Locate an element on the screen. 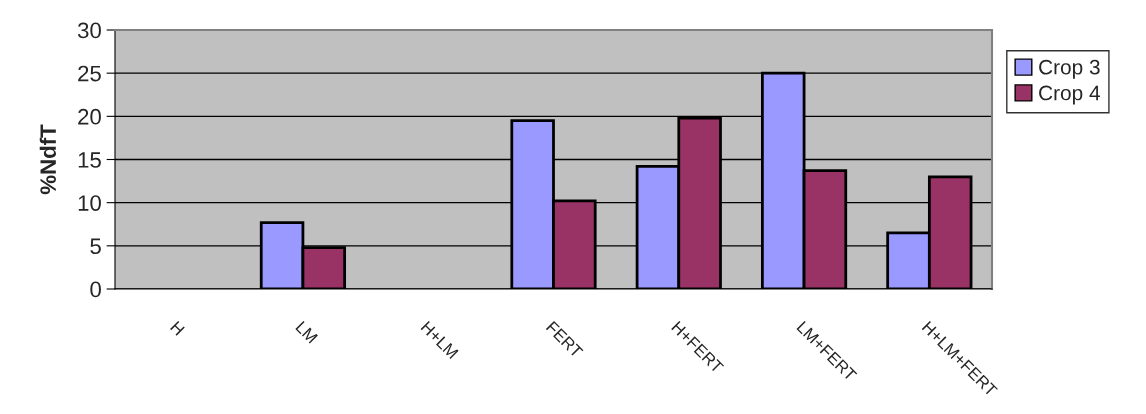 This screenshot has height=414, width=1146. y-tick-label: 30 is located at coordinates (89, 30).